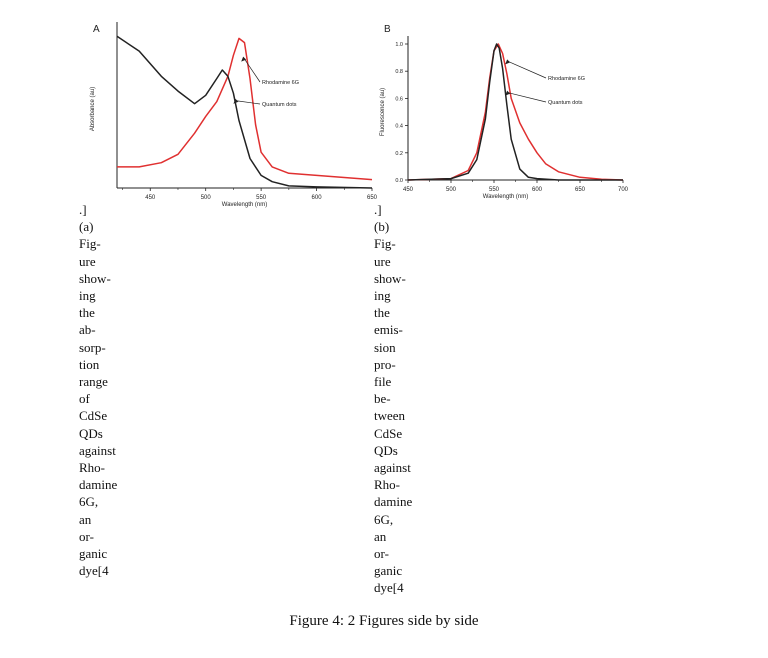  What do you see at coordinates (399, 181) in the screenshot?
I see `y-tick-label: 0.0` at bounding box center [399, 181].